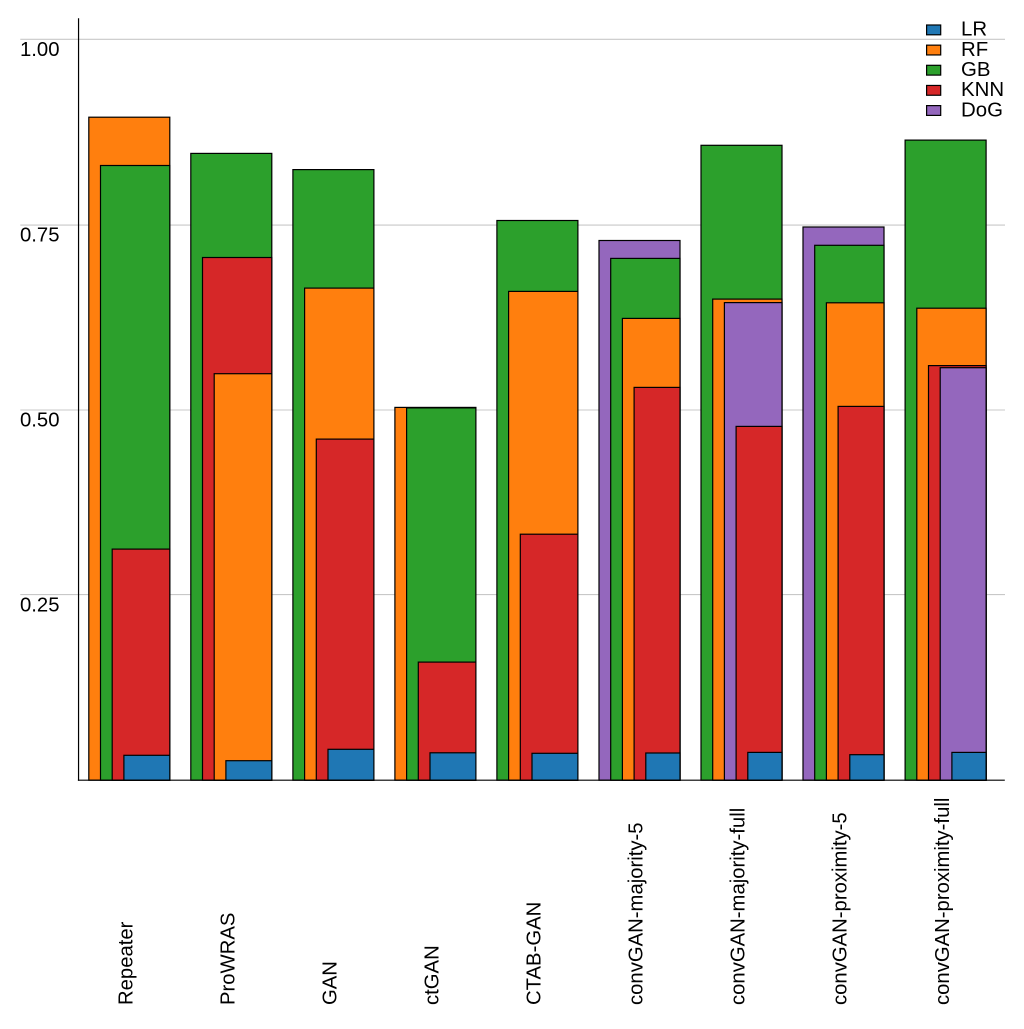  I want to click on svg-text: 0.50, so click(39, 421).